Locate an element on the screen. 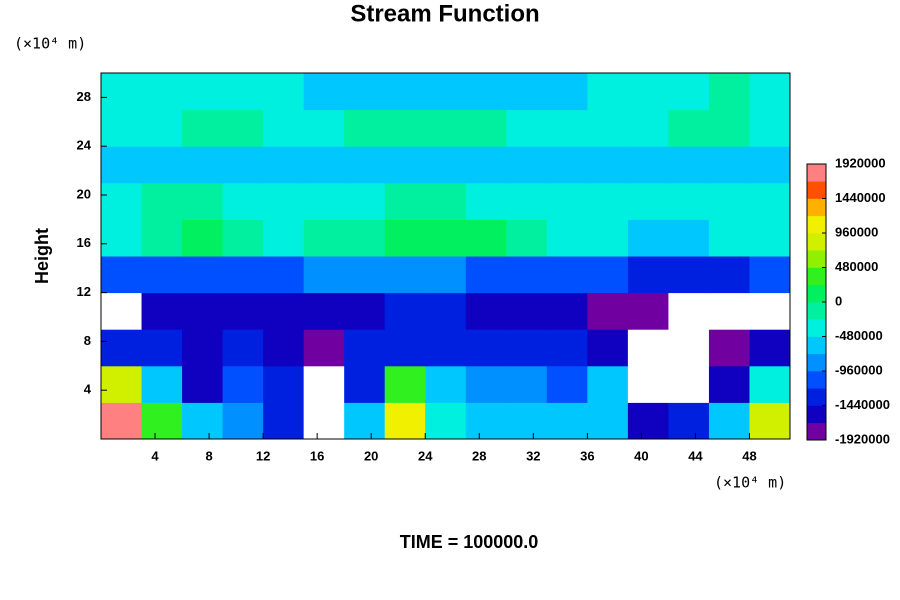  x-tick-label: 4 is located at coordinates (155, 455).